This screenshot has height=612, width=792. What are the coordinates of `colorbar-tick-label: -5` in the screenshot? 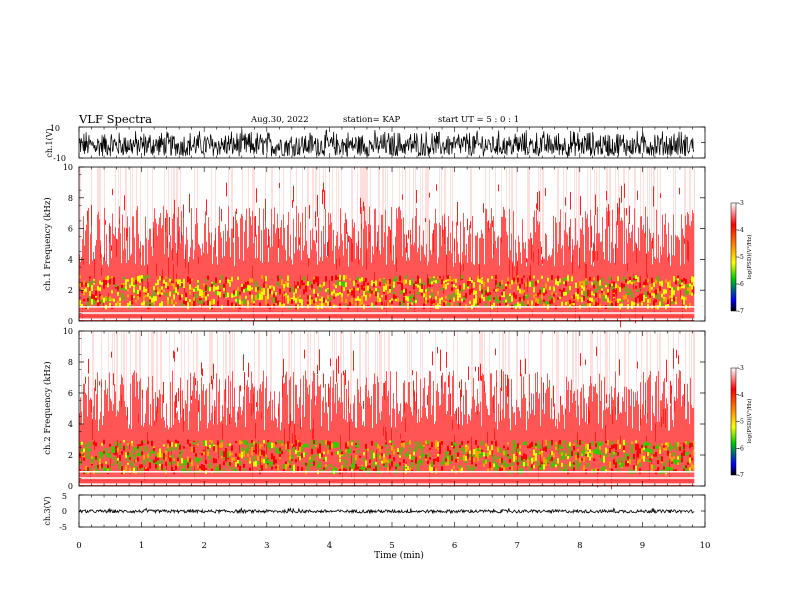 It's located at (741, 422).